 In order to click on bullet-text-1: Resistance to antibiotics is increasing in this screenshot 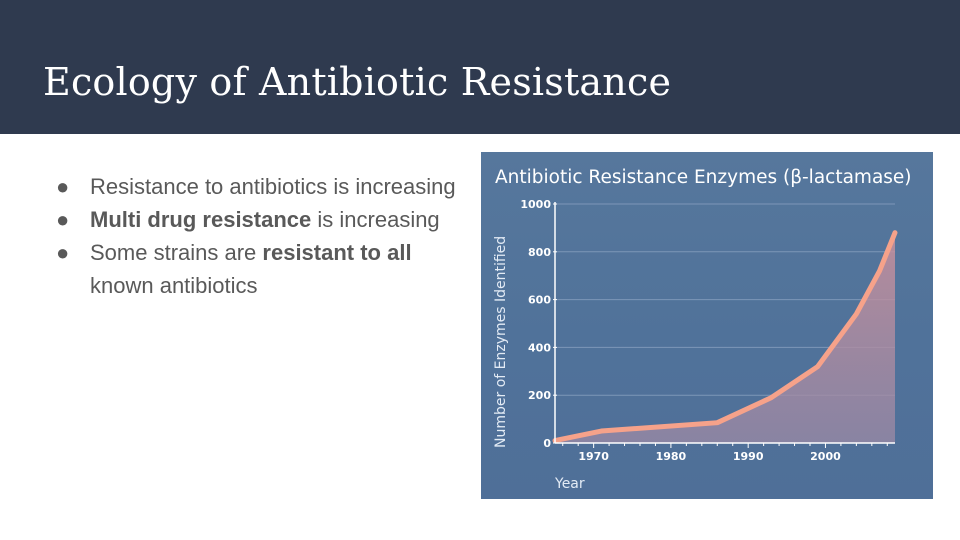, I will do `click(273, 186)`.